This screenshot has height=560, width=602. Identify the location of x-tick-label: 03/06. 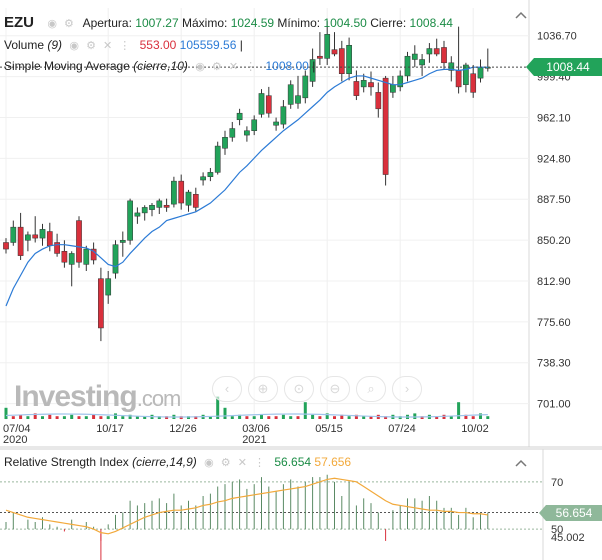
(256, 429).